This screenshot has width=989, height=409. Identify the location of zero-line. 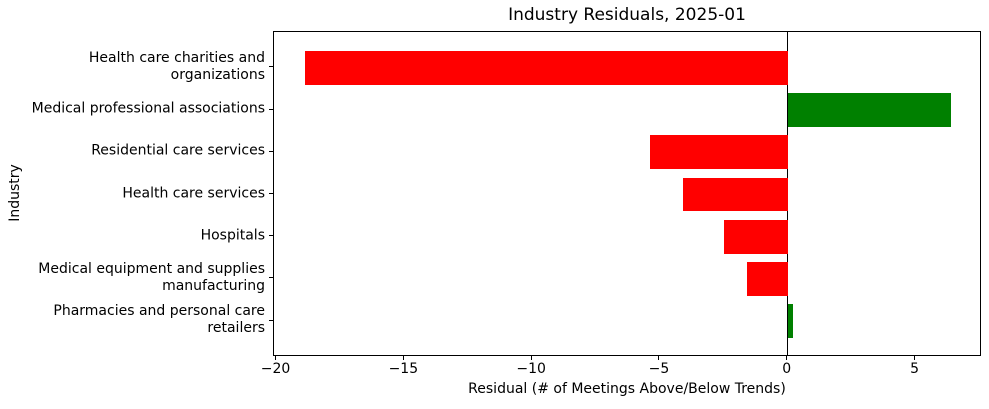
(788, 193).